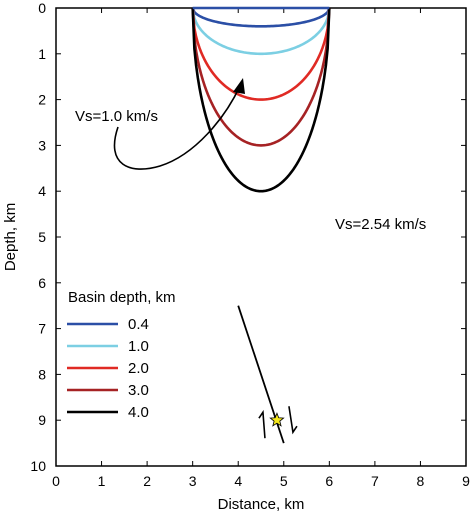  What do you see at coordinates (277, 419) in the screenshot?
I see `hypocenter-star` at bounding box center [277, 419].